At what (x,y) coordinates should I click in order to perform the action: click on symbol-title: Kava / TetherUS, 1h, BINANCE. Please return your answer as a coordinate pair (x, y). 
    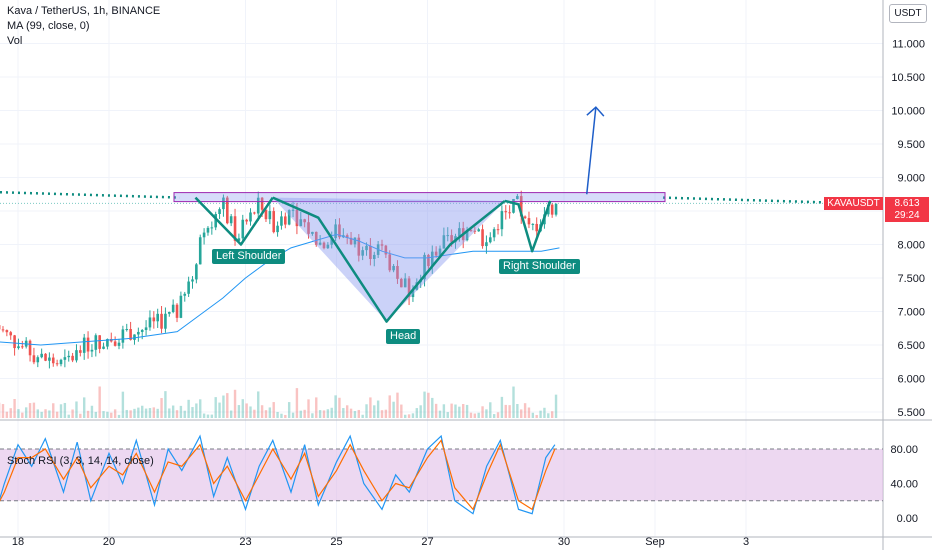
    Looking at the image, I should click on (84, 11).